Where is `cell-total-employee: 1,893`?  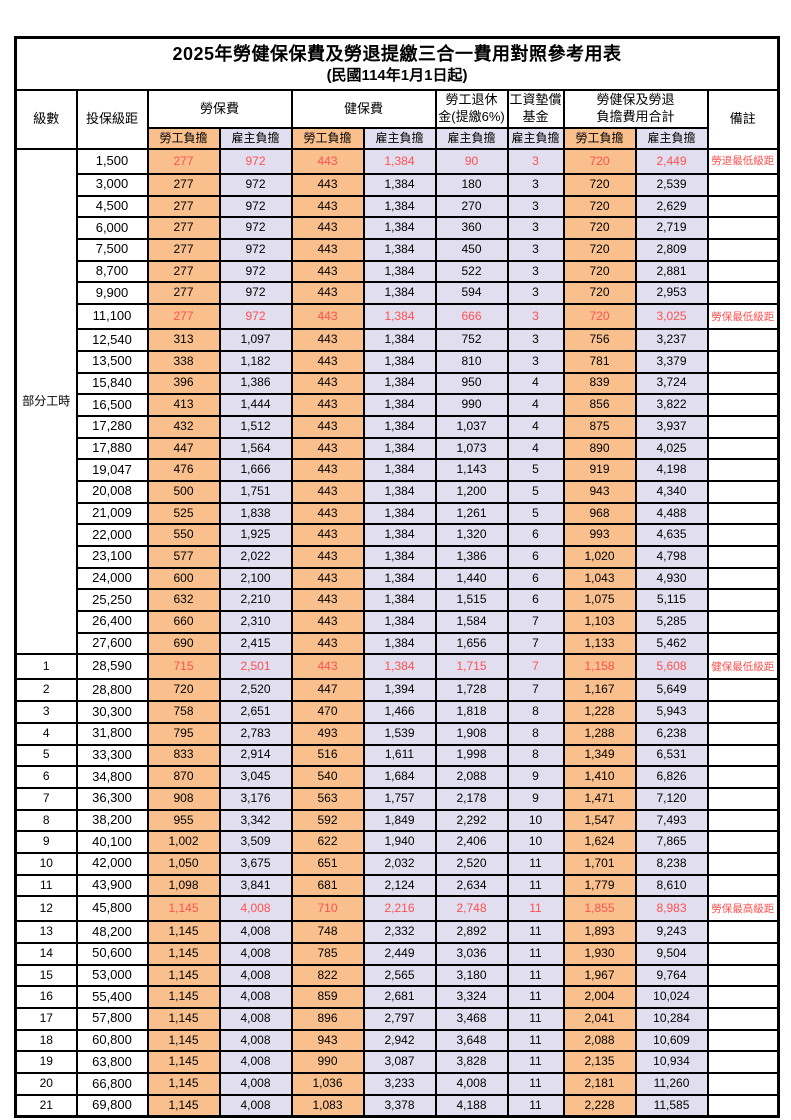
cell-total-employee: 1,893 is located at coordinates (599, 932).